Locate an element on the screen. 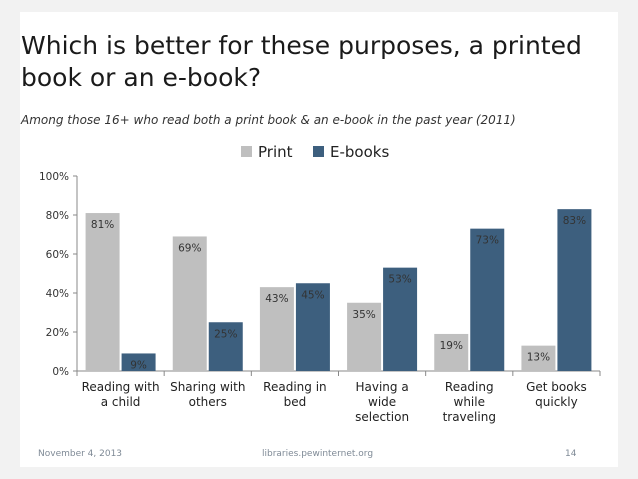 This screenshot has height=479, width=638. footer-date: November 4, 2013 is located at coordinates (80, 454).